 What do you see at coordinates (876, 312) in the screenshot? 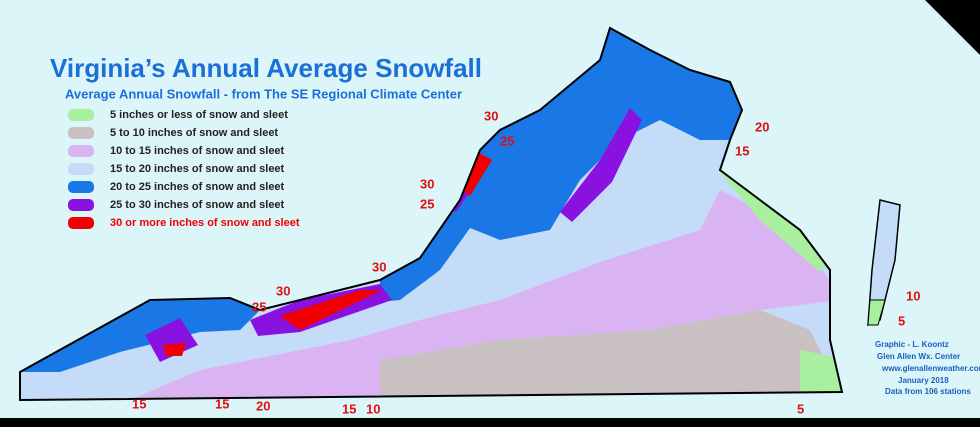
I see `eastern-shore-south` at bounding box center [876, 312].